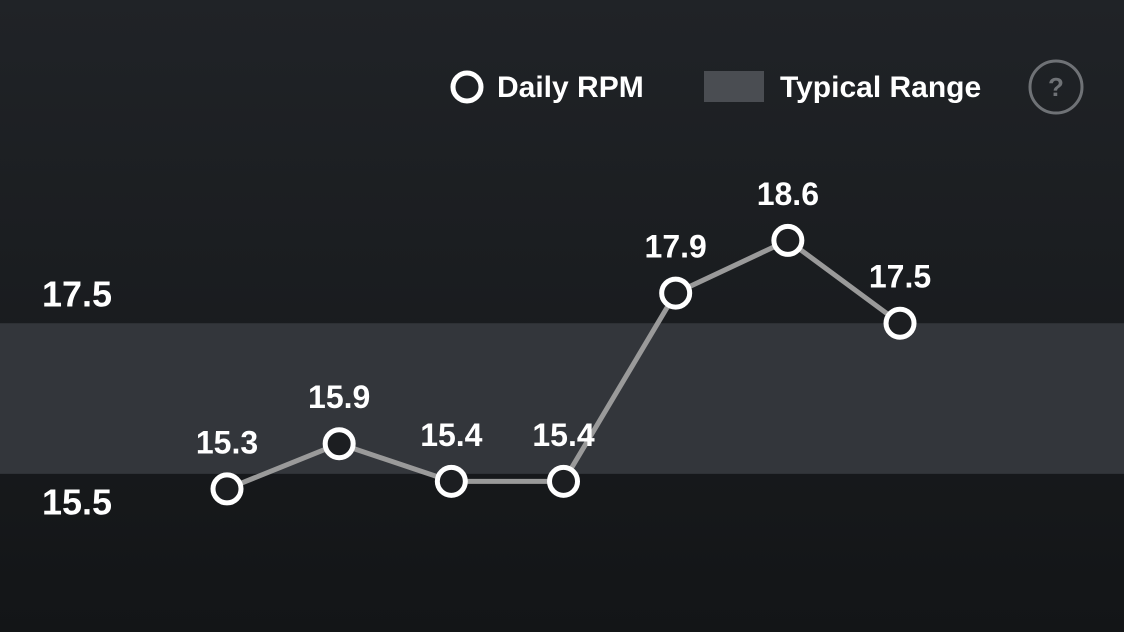 This screenshot has height=632, width=1124. I want to click on legend-label: Daily RPM, so click(570, 87).